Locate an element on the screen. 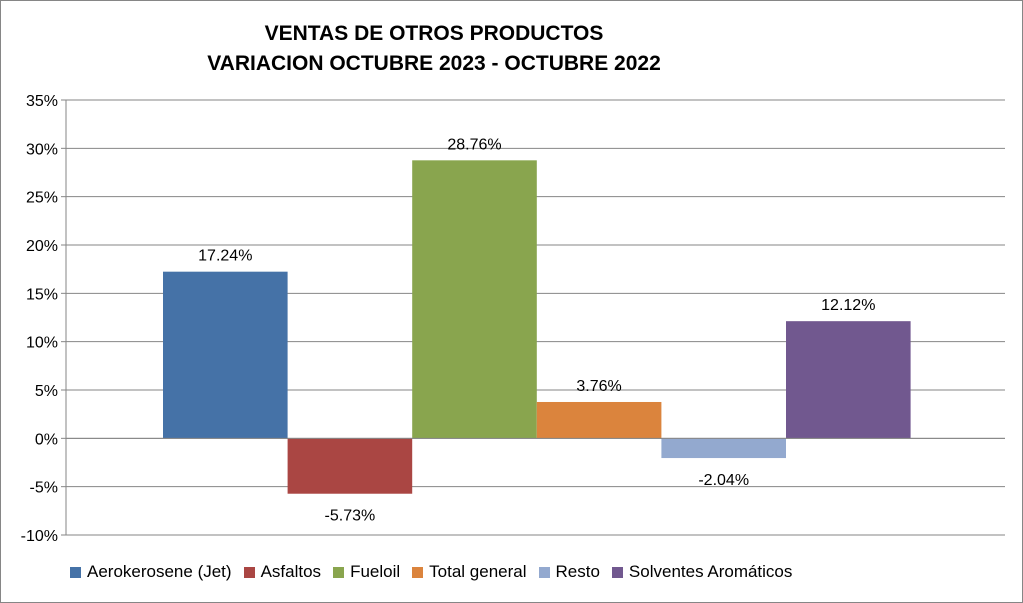  bar-resto is located at coordinates (723, 448).